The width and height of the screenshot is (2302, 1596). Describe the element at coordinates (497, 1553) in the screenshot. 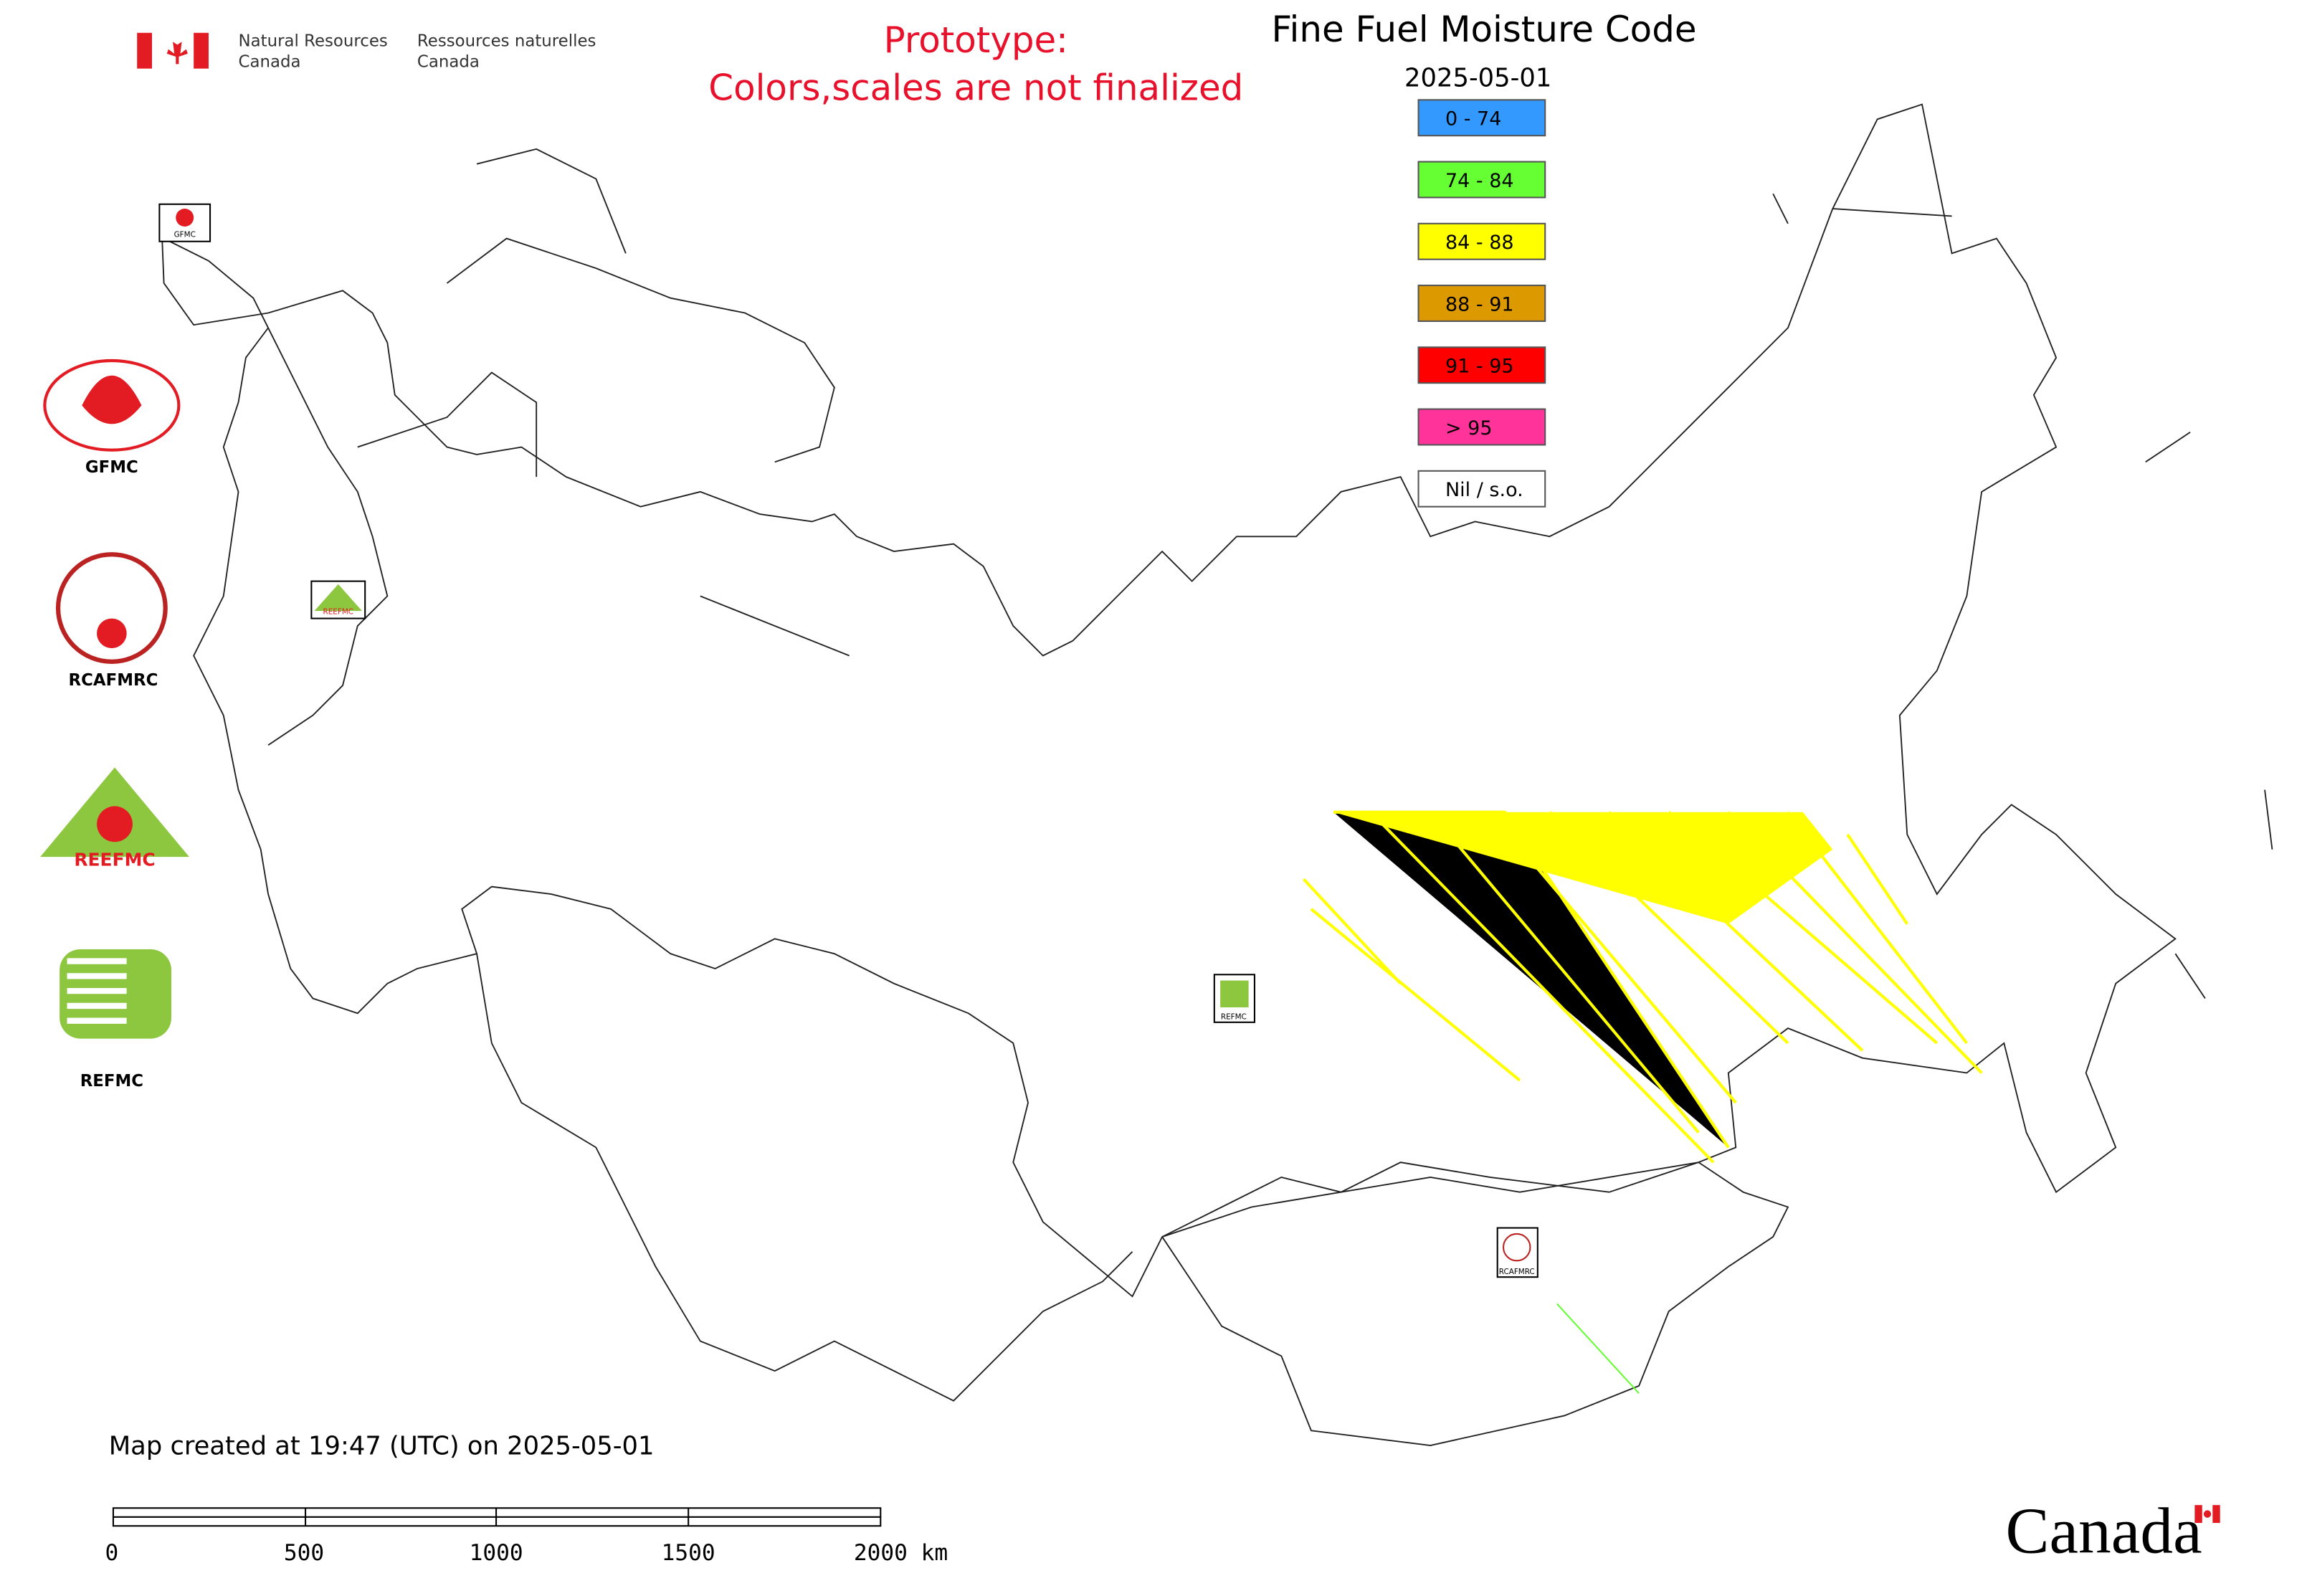

I see `scale-label: 1000` at that location.